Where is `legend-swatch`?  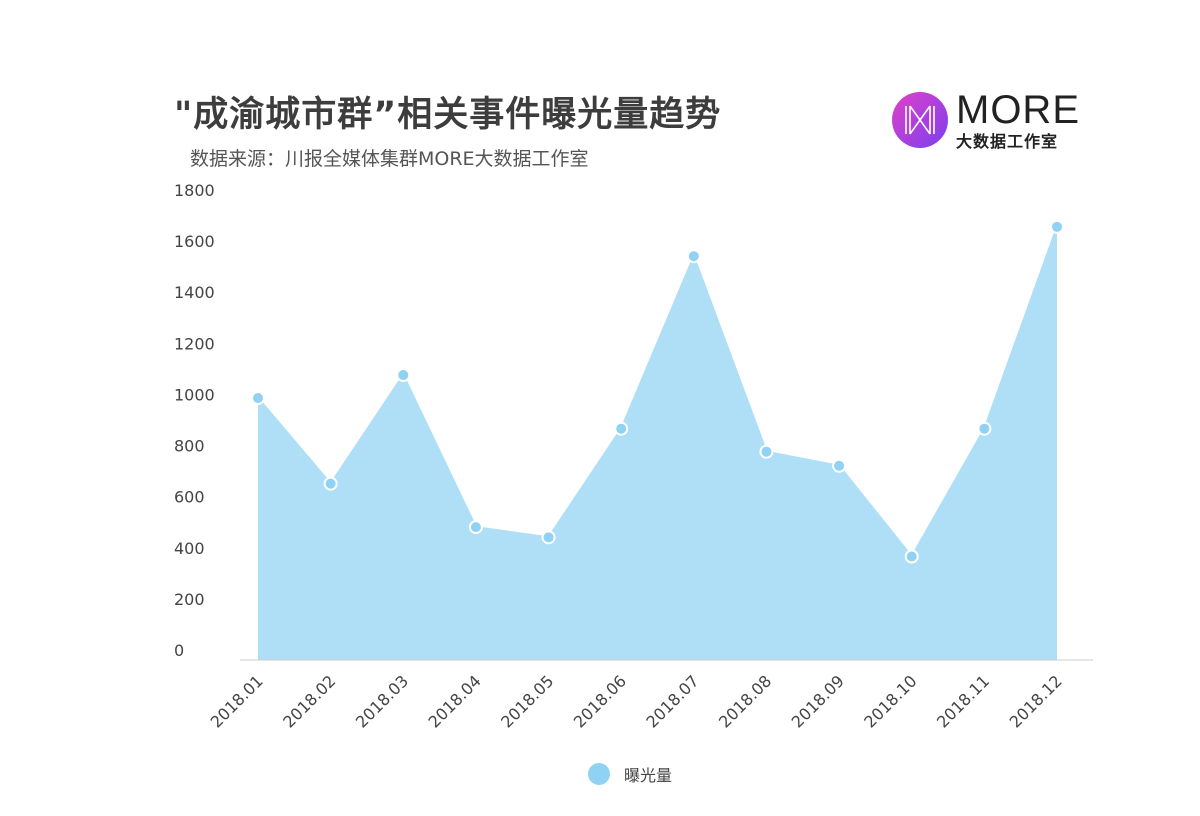
legend-swatch is located at coordinates (599, 774).